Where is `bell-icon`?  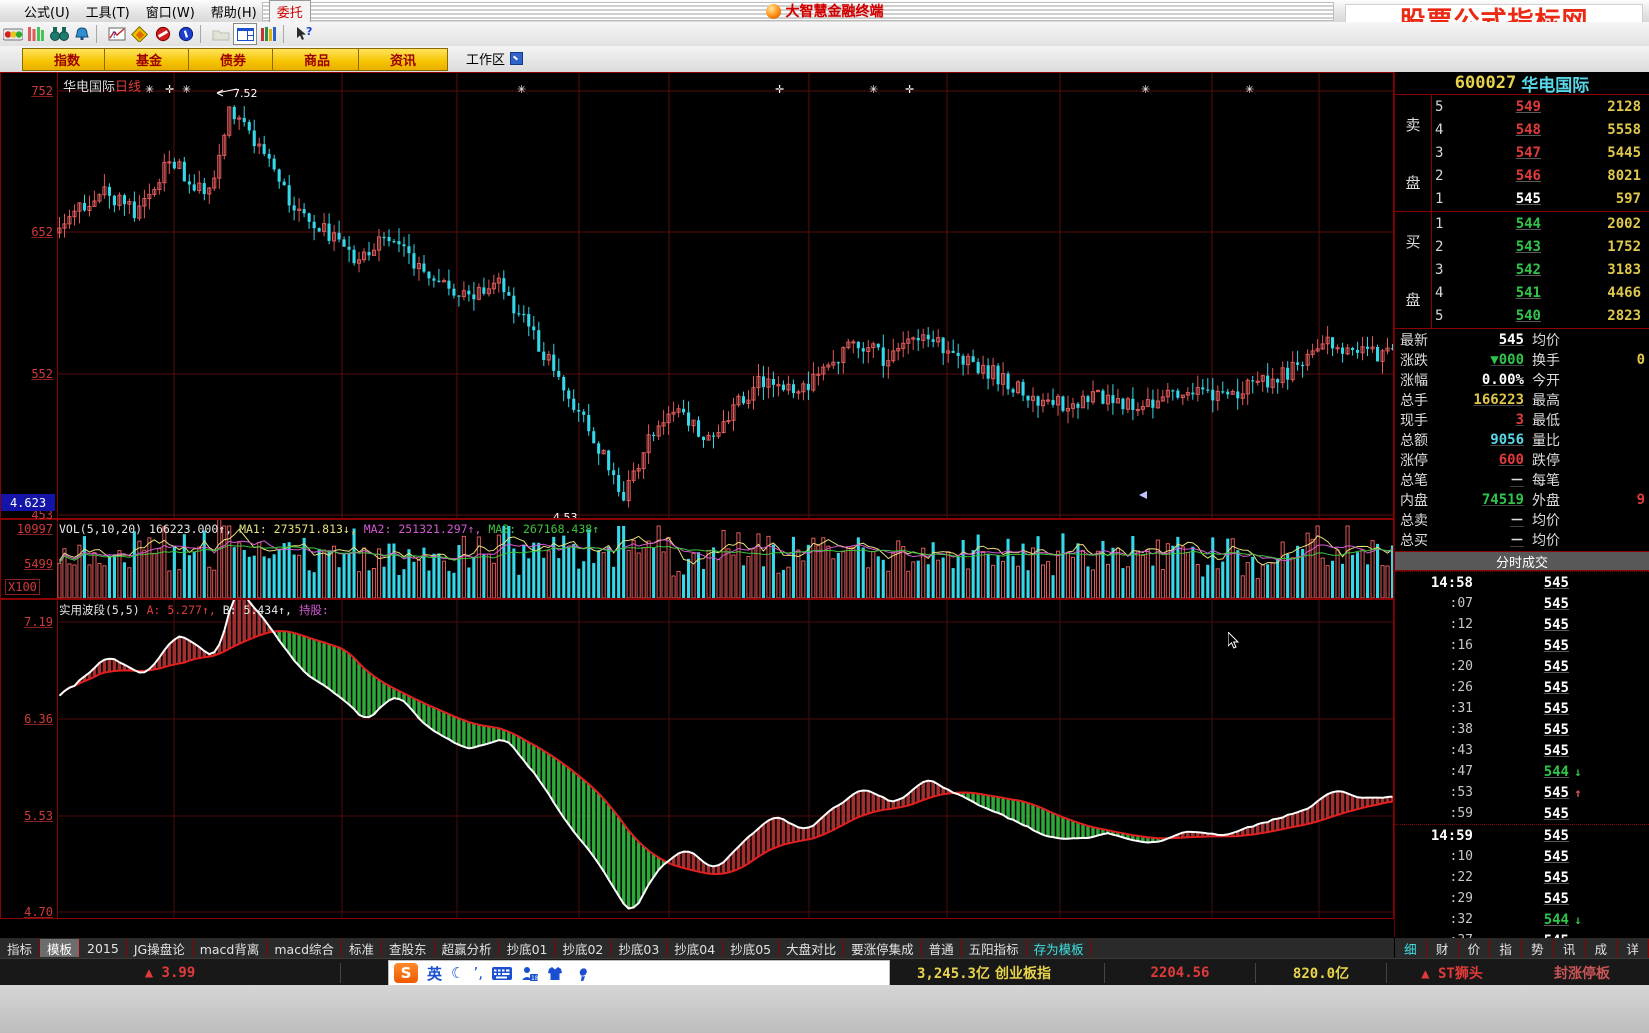 bell-icon is located at coordinates (82, 34).